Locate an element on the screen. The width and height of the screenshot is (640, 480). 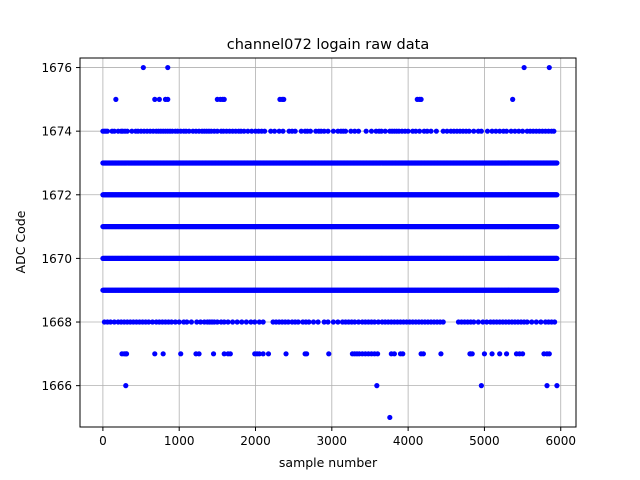
y-tick-label: 1674 is located at coordinates (56, 132).